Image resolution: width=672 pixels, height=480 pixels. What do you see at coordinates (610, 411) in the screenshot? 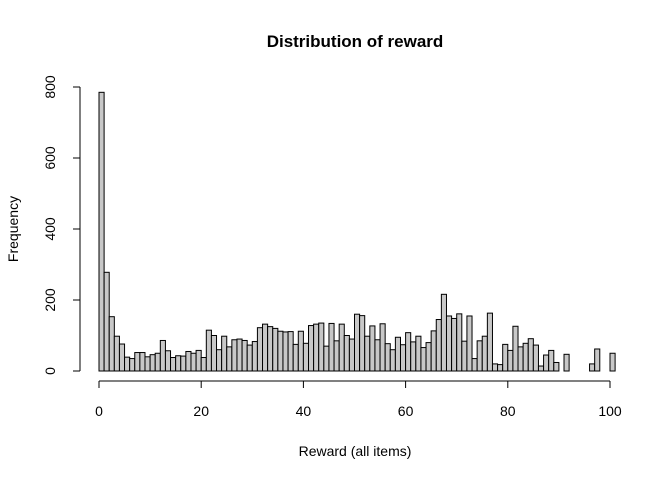
I see `x-tick-label: 100` at bounding box center [610, 411].